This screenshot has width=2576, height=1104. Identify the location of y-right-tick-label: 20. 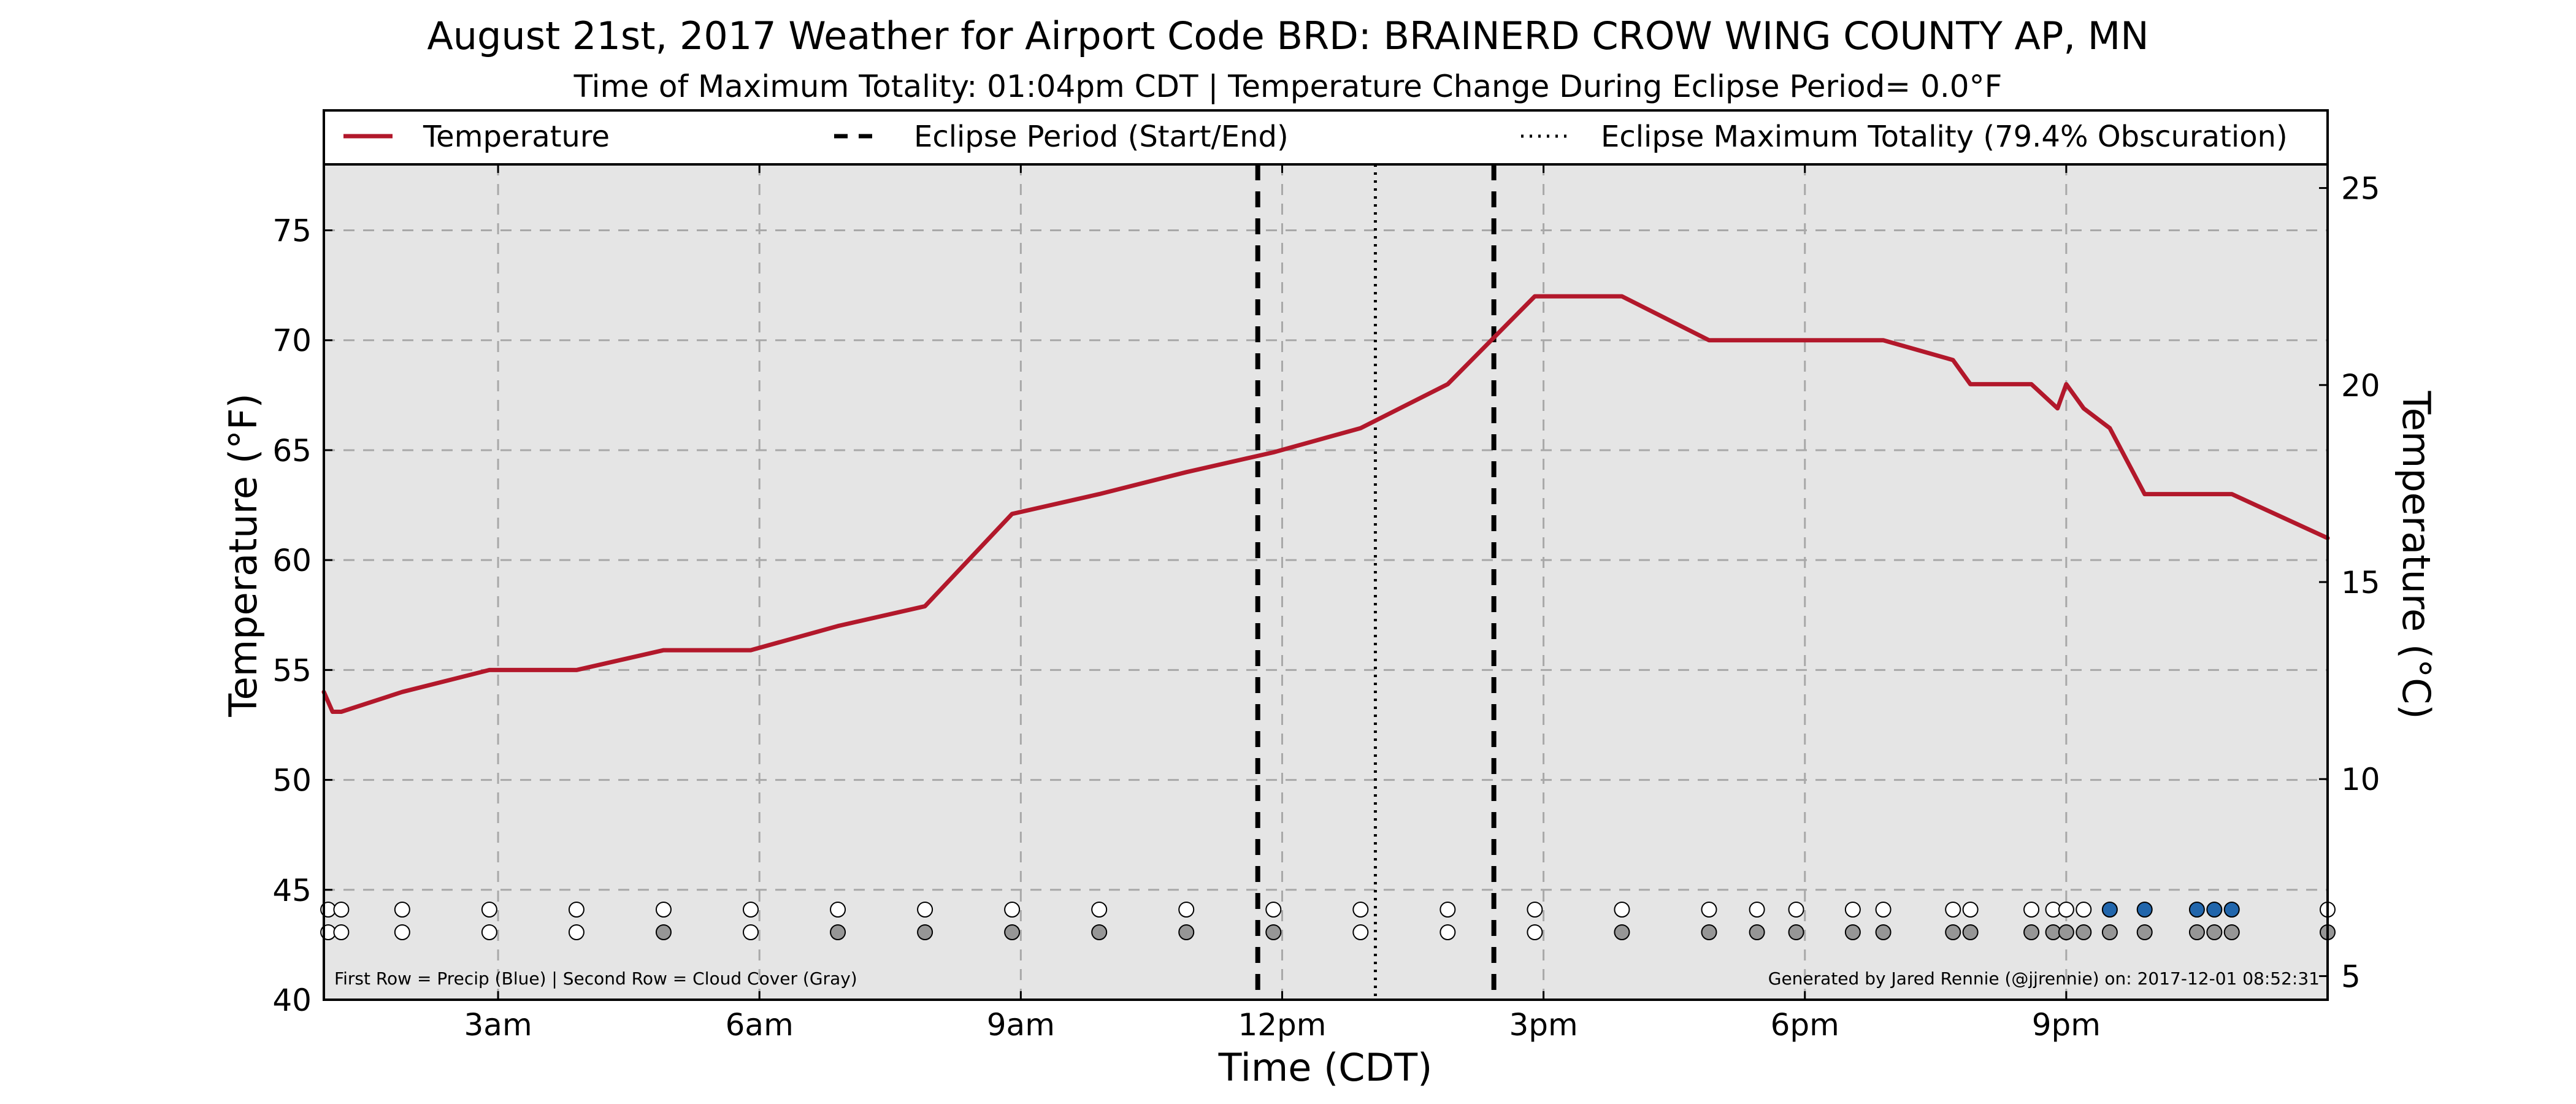
(2360, 386).